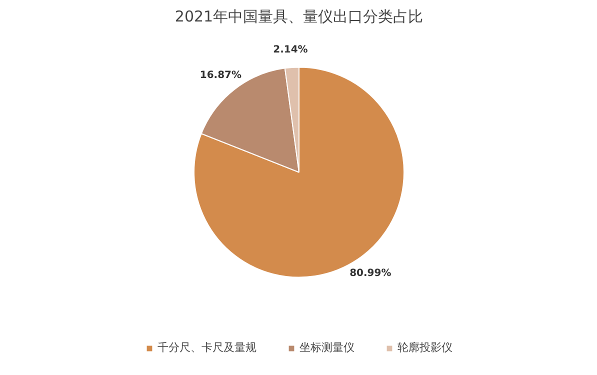 The height and width of the screenshot is (375, 597). What do you see at coordinates (299, 17) in the screenshot?
I see `chart-title: 2021年中国量具、量仪出口分类占比` at bounding box center [299, 17].